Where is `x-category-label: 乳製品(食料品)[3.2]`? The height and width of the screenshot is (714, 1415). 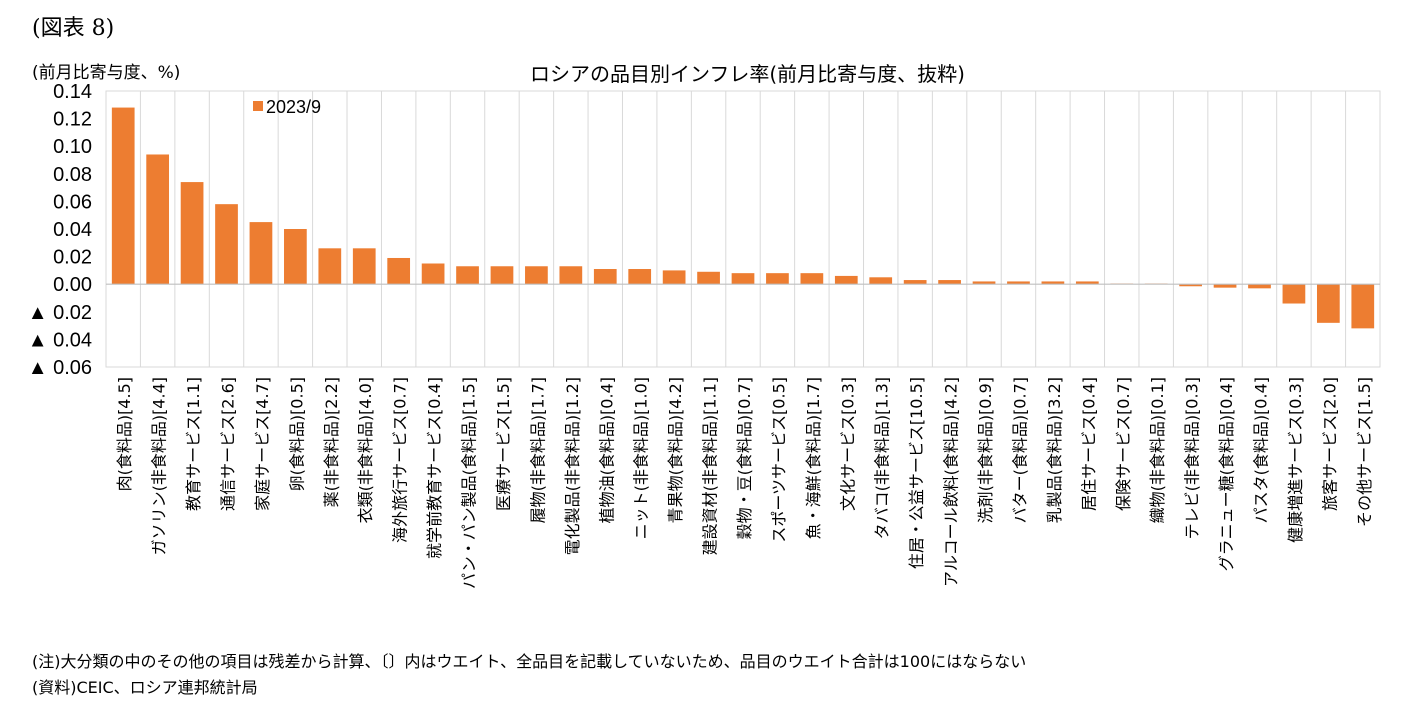
x-category-label: 乳製品(食料品)[3.2] is located at coordinates (1054, 450).